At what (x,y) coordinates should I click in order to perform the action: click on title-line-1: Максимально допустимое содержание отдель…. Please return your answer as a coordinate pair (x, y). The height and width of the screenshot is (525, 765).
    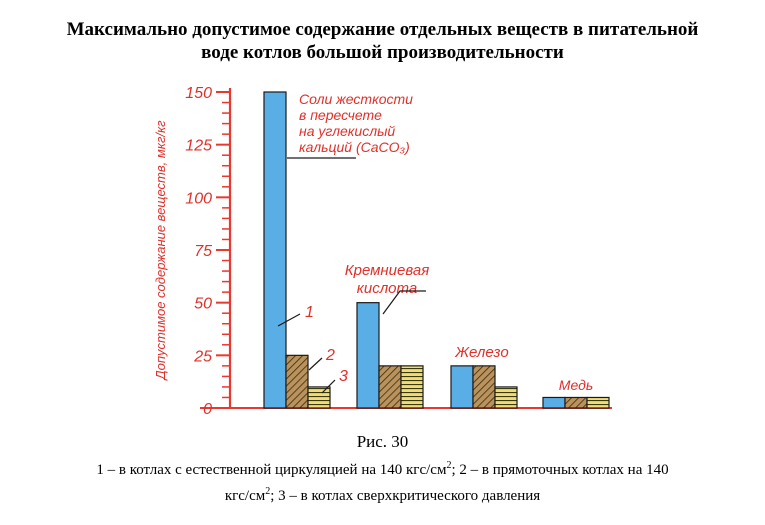
    Looking at the image, I should click on (382, 29).